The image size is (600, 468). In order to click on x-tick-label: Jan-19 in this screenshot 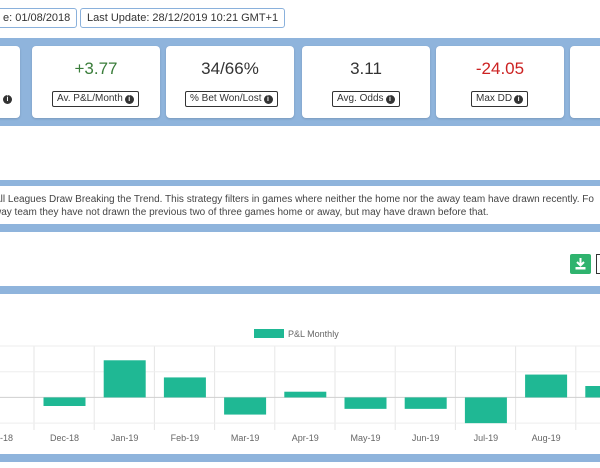, I will do `click(125, 438)`.